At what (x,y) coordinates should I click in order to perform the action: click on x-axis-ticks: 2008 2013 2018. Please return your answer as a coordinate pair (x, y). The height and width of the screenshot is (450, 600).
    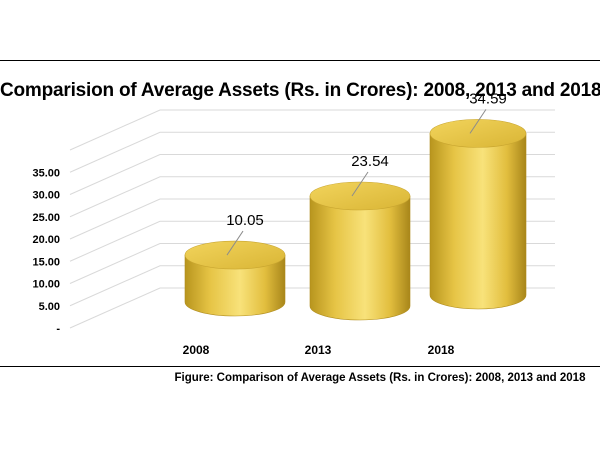
    Looking at the image, I should click on (319, 350).